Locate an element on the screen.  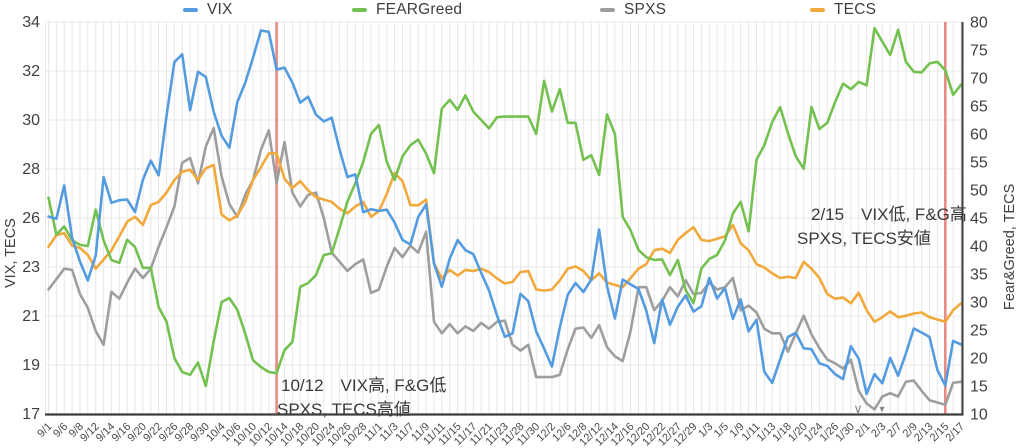
legend-item-tecs: TECS is located at coordinates (843, 9).